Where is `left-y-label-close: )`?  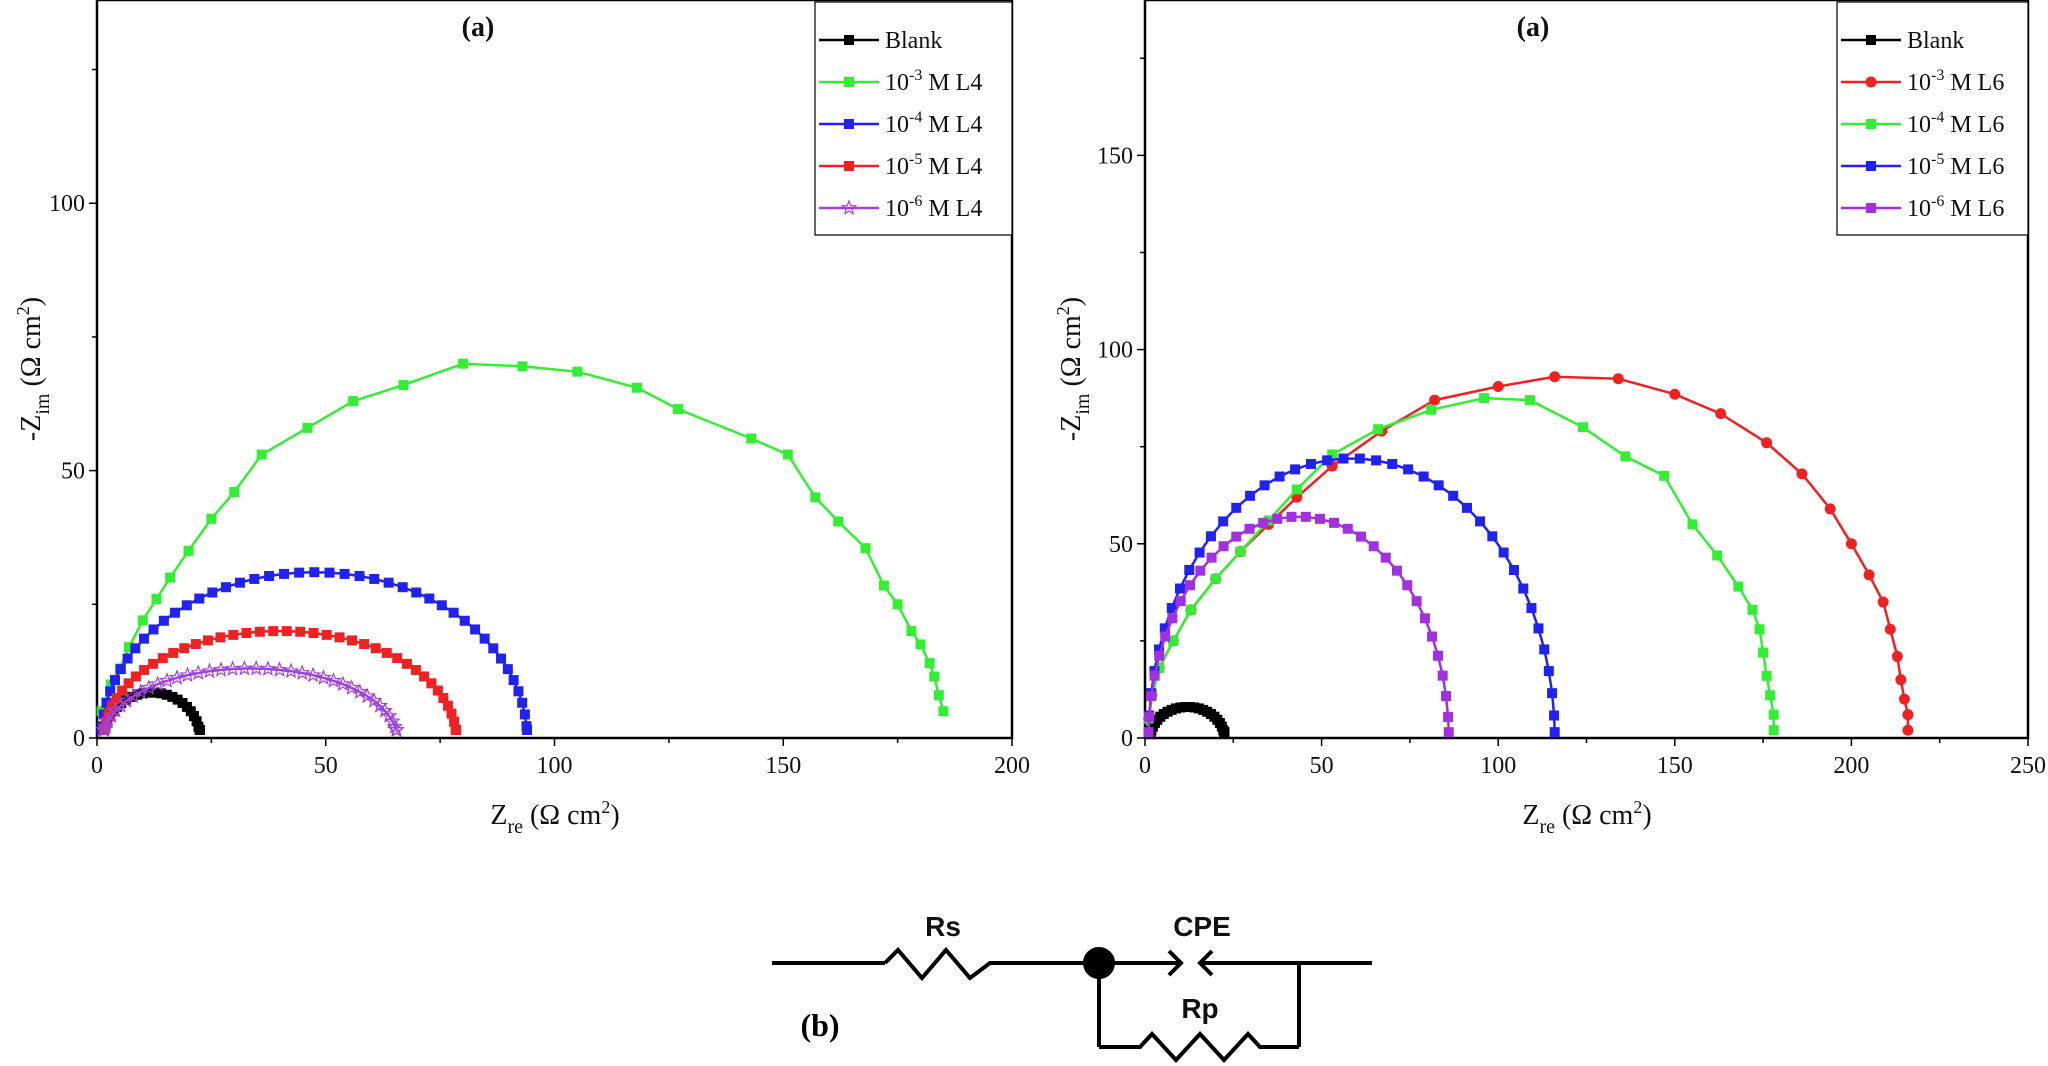 left-y-label-close: ) is located at coordinates (31, 301).